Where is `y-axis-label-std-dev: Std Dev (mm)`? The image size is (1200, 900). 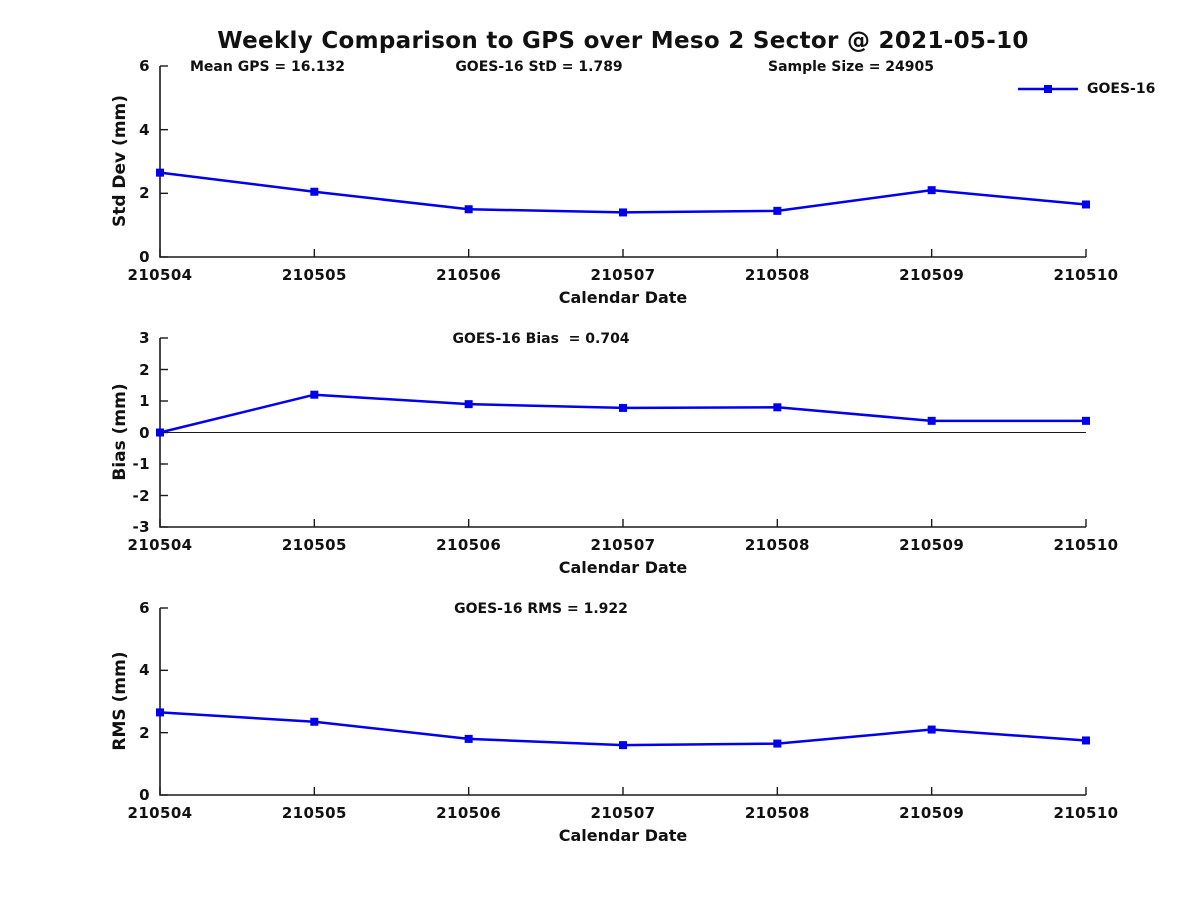 y-axis-label-std-dev: Std Dev (mm) is located at coordinates (120, 161).